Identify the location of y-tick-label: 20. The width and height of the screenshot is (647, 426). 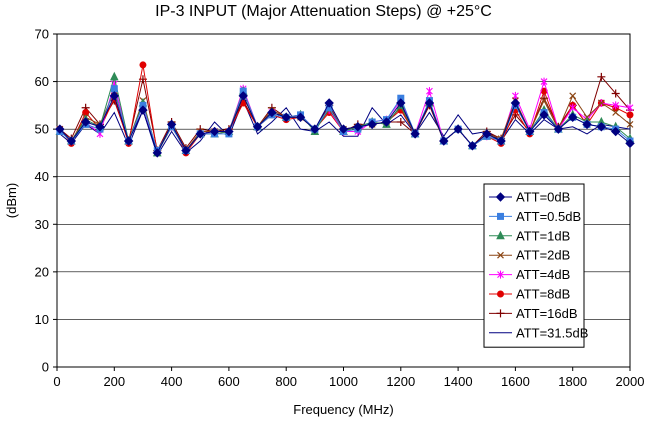
(42, 271).